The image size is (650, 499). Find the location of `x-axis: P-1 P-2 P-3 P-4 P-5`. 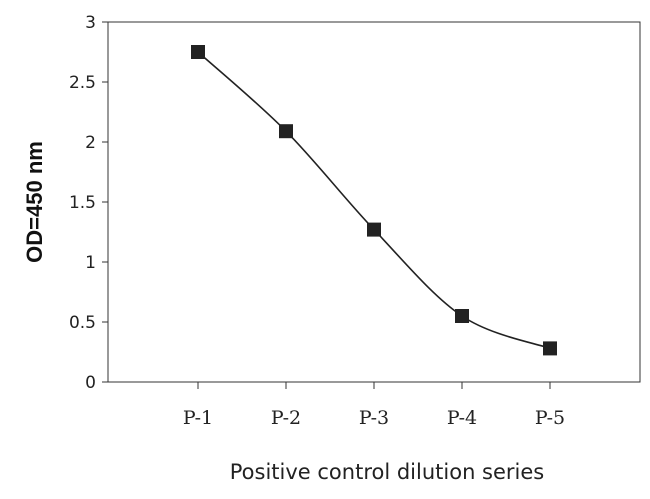

x-axis: P-1 P-2 P-3 P-4 P-5 is located at coordinates (374, 405).